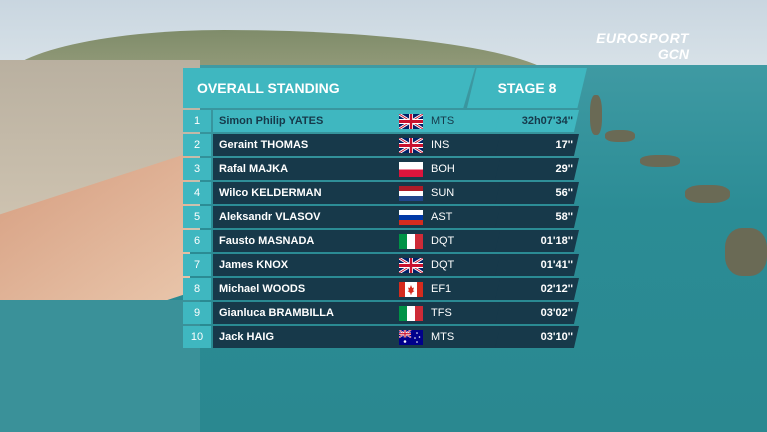 The width and height of the screenshot is (767, 432). Describe the element at coordinates (441, 289) in the screenshot. I see `team-code: EF1` at that location.